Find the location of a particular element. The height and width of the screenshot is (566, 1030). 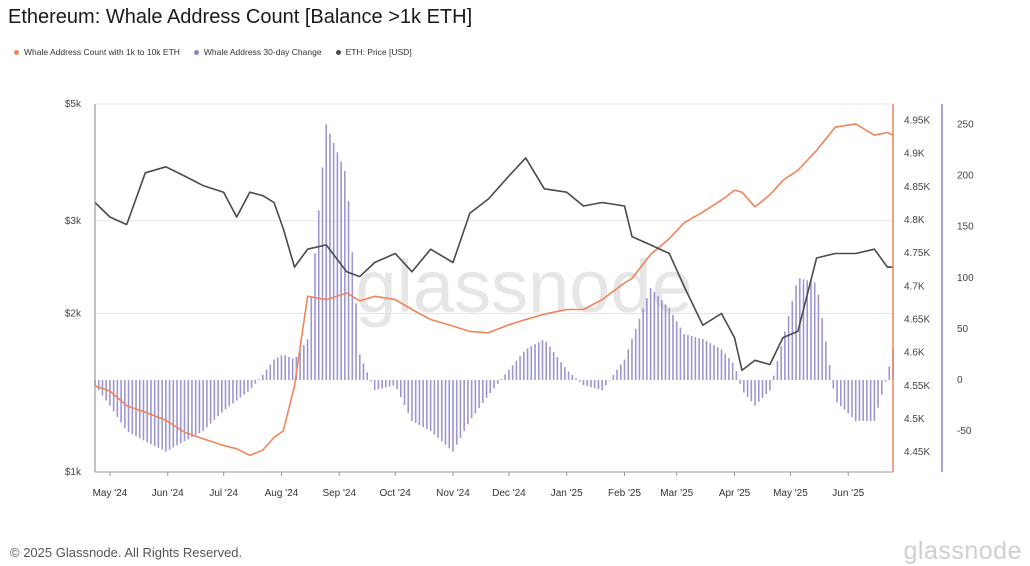

count-tick-label: 4.65K is located at coordinates (917, 319).